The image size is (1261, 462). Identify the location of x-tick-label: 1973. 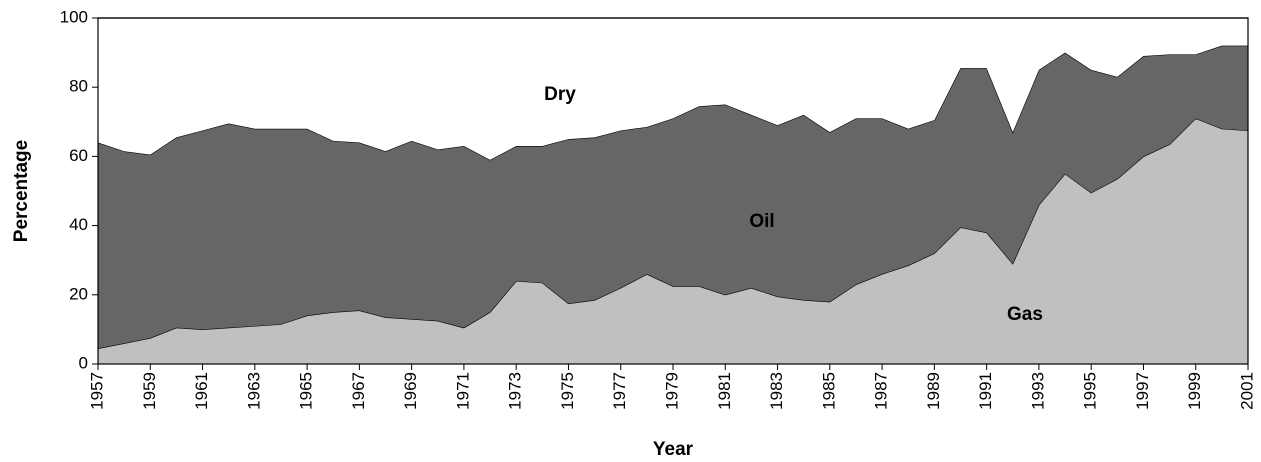
(515, 391).